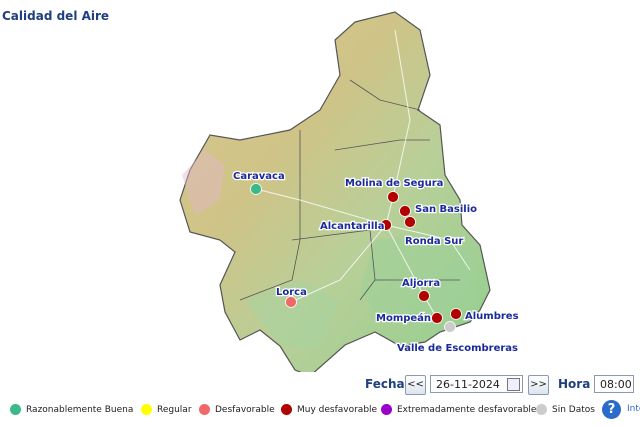  I want to click on legend-label: Muy desfavorable, so click(337, 409).